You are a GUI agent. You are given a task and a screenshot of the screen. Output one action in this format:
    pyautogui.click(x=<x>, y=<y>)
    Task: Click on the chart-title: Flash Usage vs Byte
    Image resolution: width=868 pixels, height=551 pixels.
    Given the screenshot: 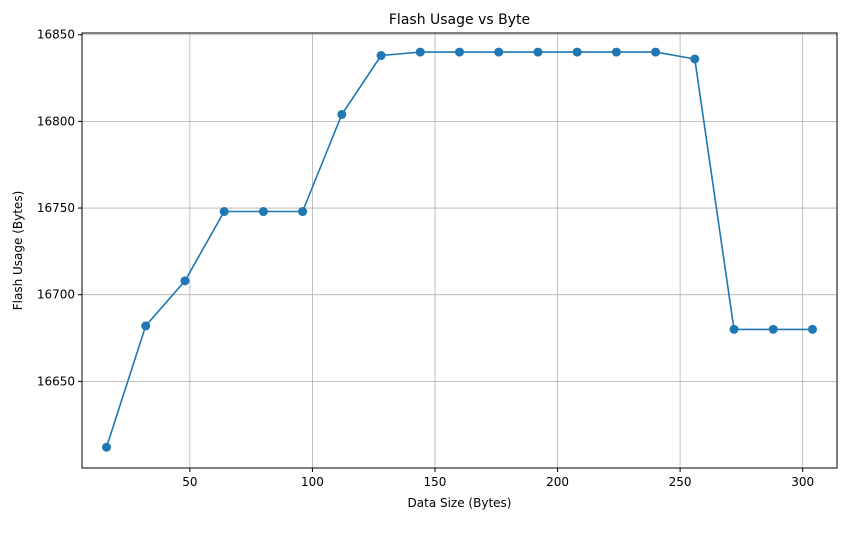 What is the action you would take?
    pyautogui.click(x=459, y=20)
    